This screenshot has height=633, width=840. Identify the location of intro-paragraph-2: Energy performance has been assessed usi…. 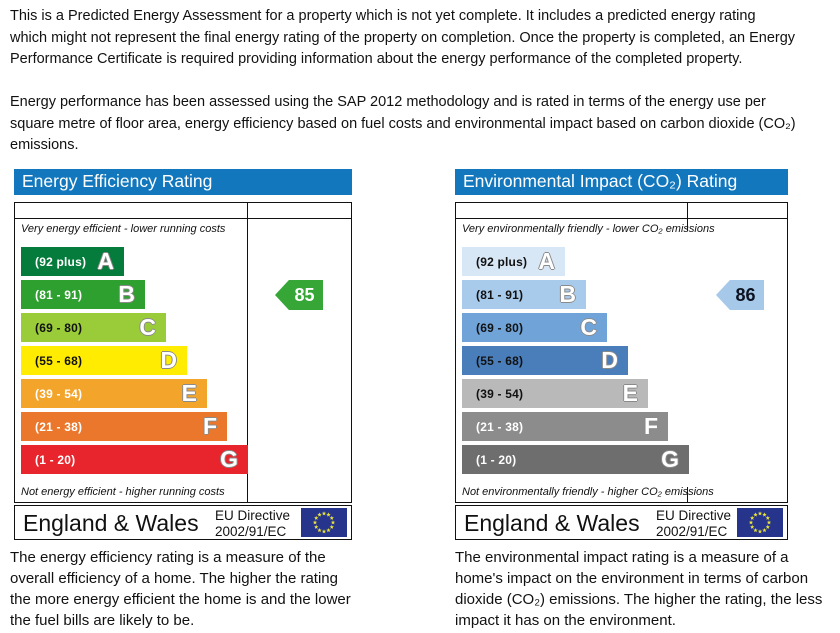
(403, 123).